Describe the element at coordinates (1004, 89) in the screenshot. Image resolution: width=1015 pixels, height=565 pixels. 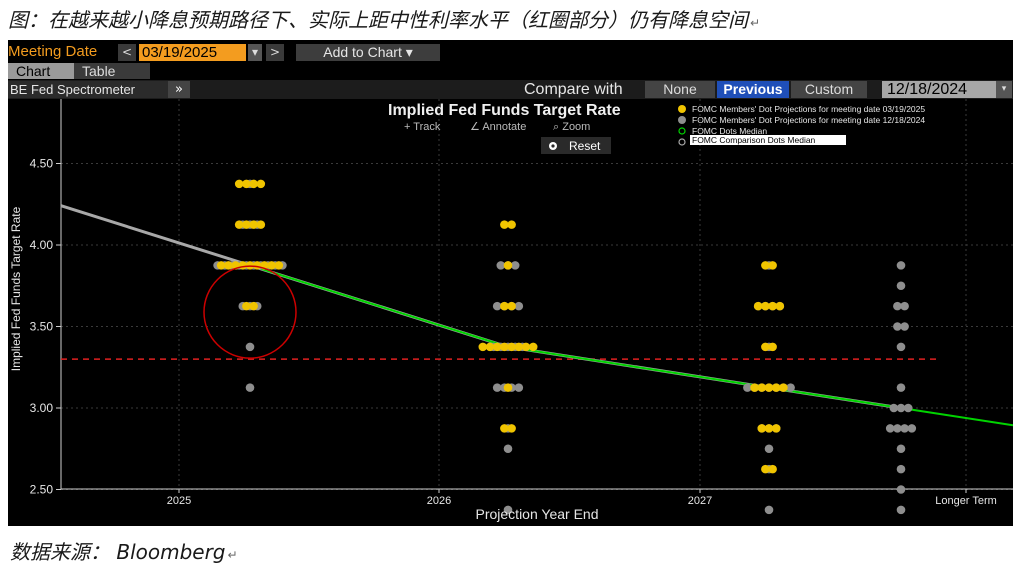
I see `compare-date-dropdown-icon: ▾` at that location.